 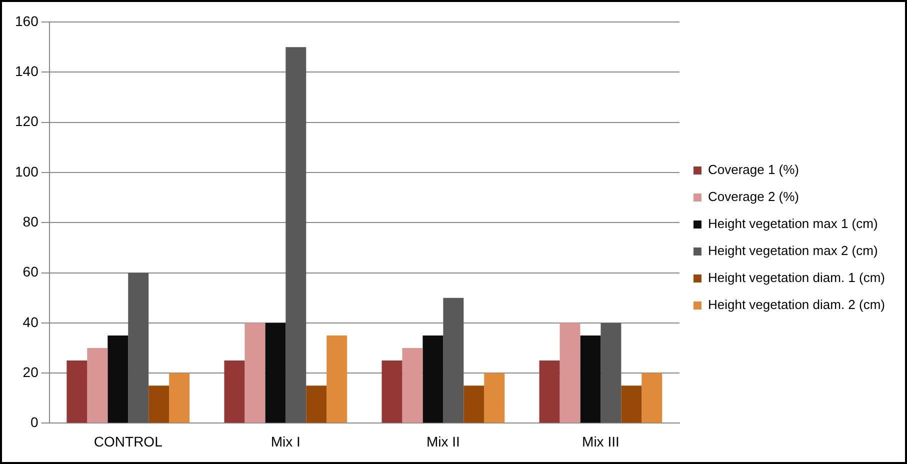 I want to click on legend-label: Height vegetation max 2 (cm), so click(x=793, y=250).